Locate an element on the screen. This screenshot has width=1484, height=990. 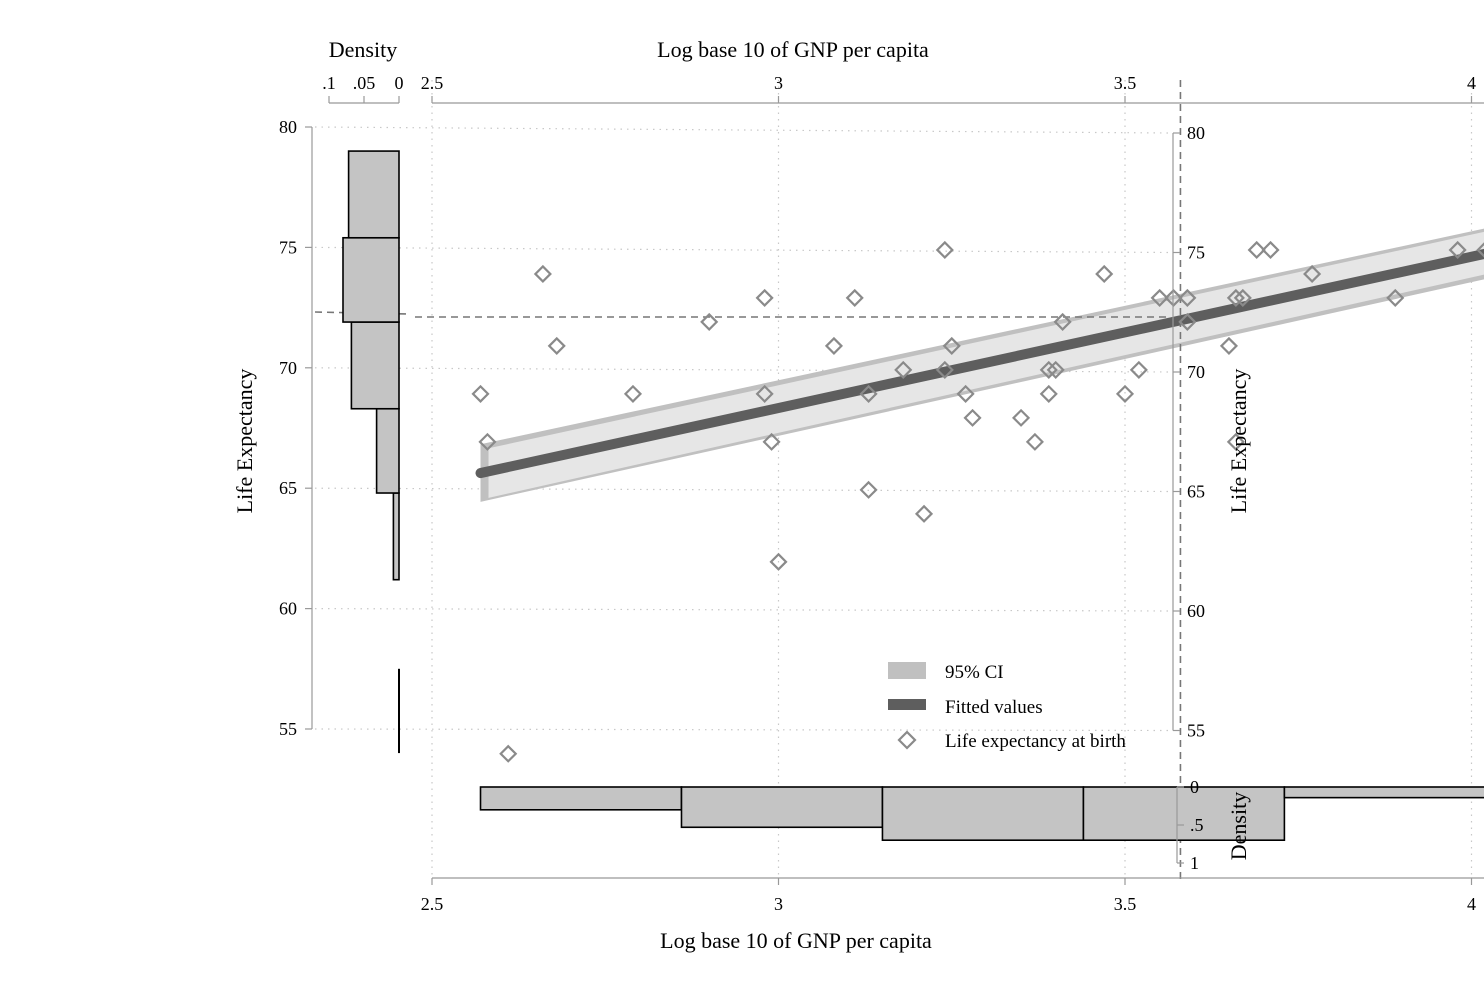
y-left-tick-label-0: 55 is located at coordinates (288, 729).